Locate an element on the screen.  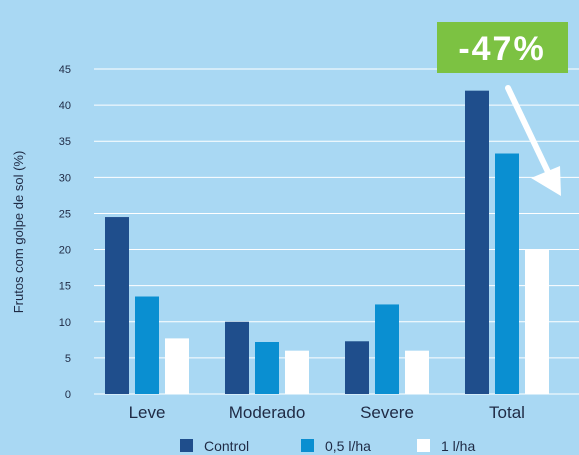
x-category-label: Total is located at coordinates (507, 412).